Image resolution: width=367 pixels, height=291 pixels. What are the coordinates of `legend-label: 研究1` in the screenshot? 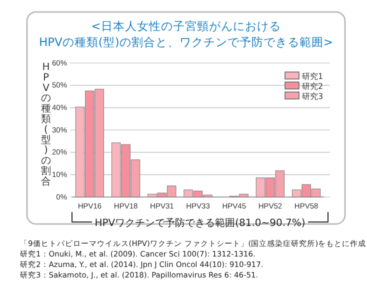 It's located at (313, 76).